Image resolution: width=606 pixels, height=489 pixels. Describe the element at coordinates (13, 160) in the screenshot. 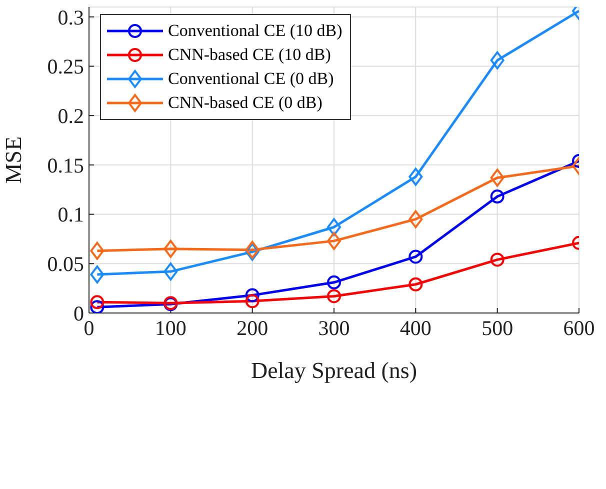

I see `y-axis-title: MSE` at that location.